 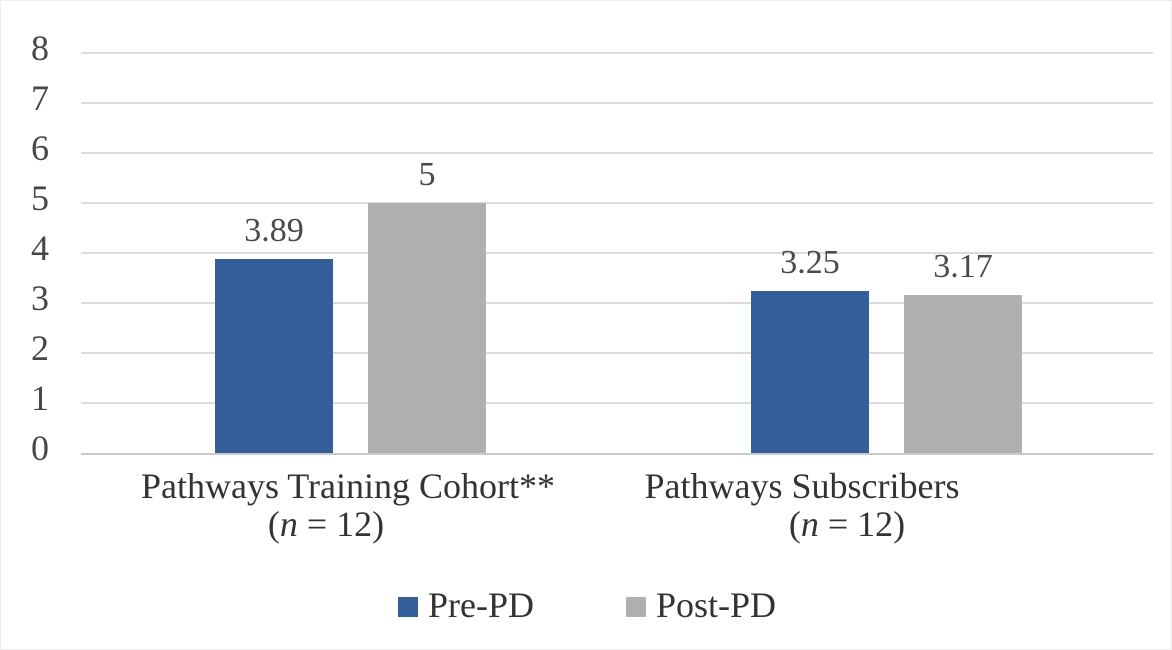 I want to click on y-axis-tick-label: 2, so click(x=40, y=348).